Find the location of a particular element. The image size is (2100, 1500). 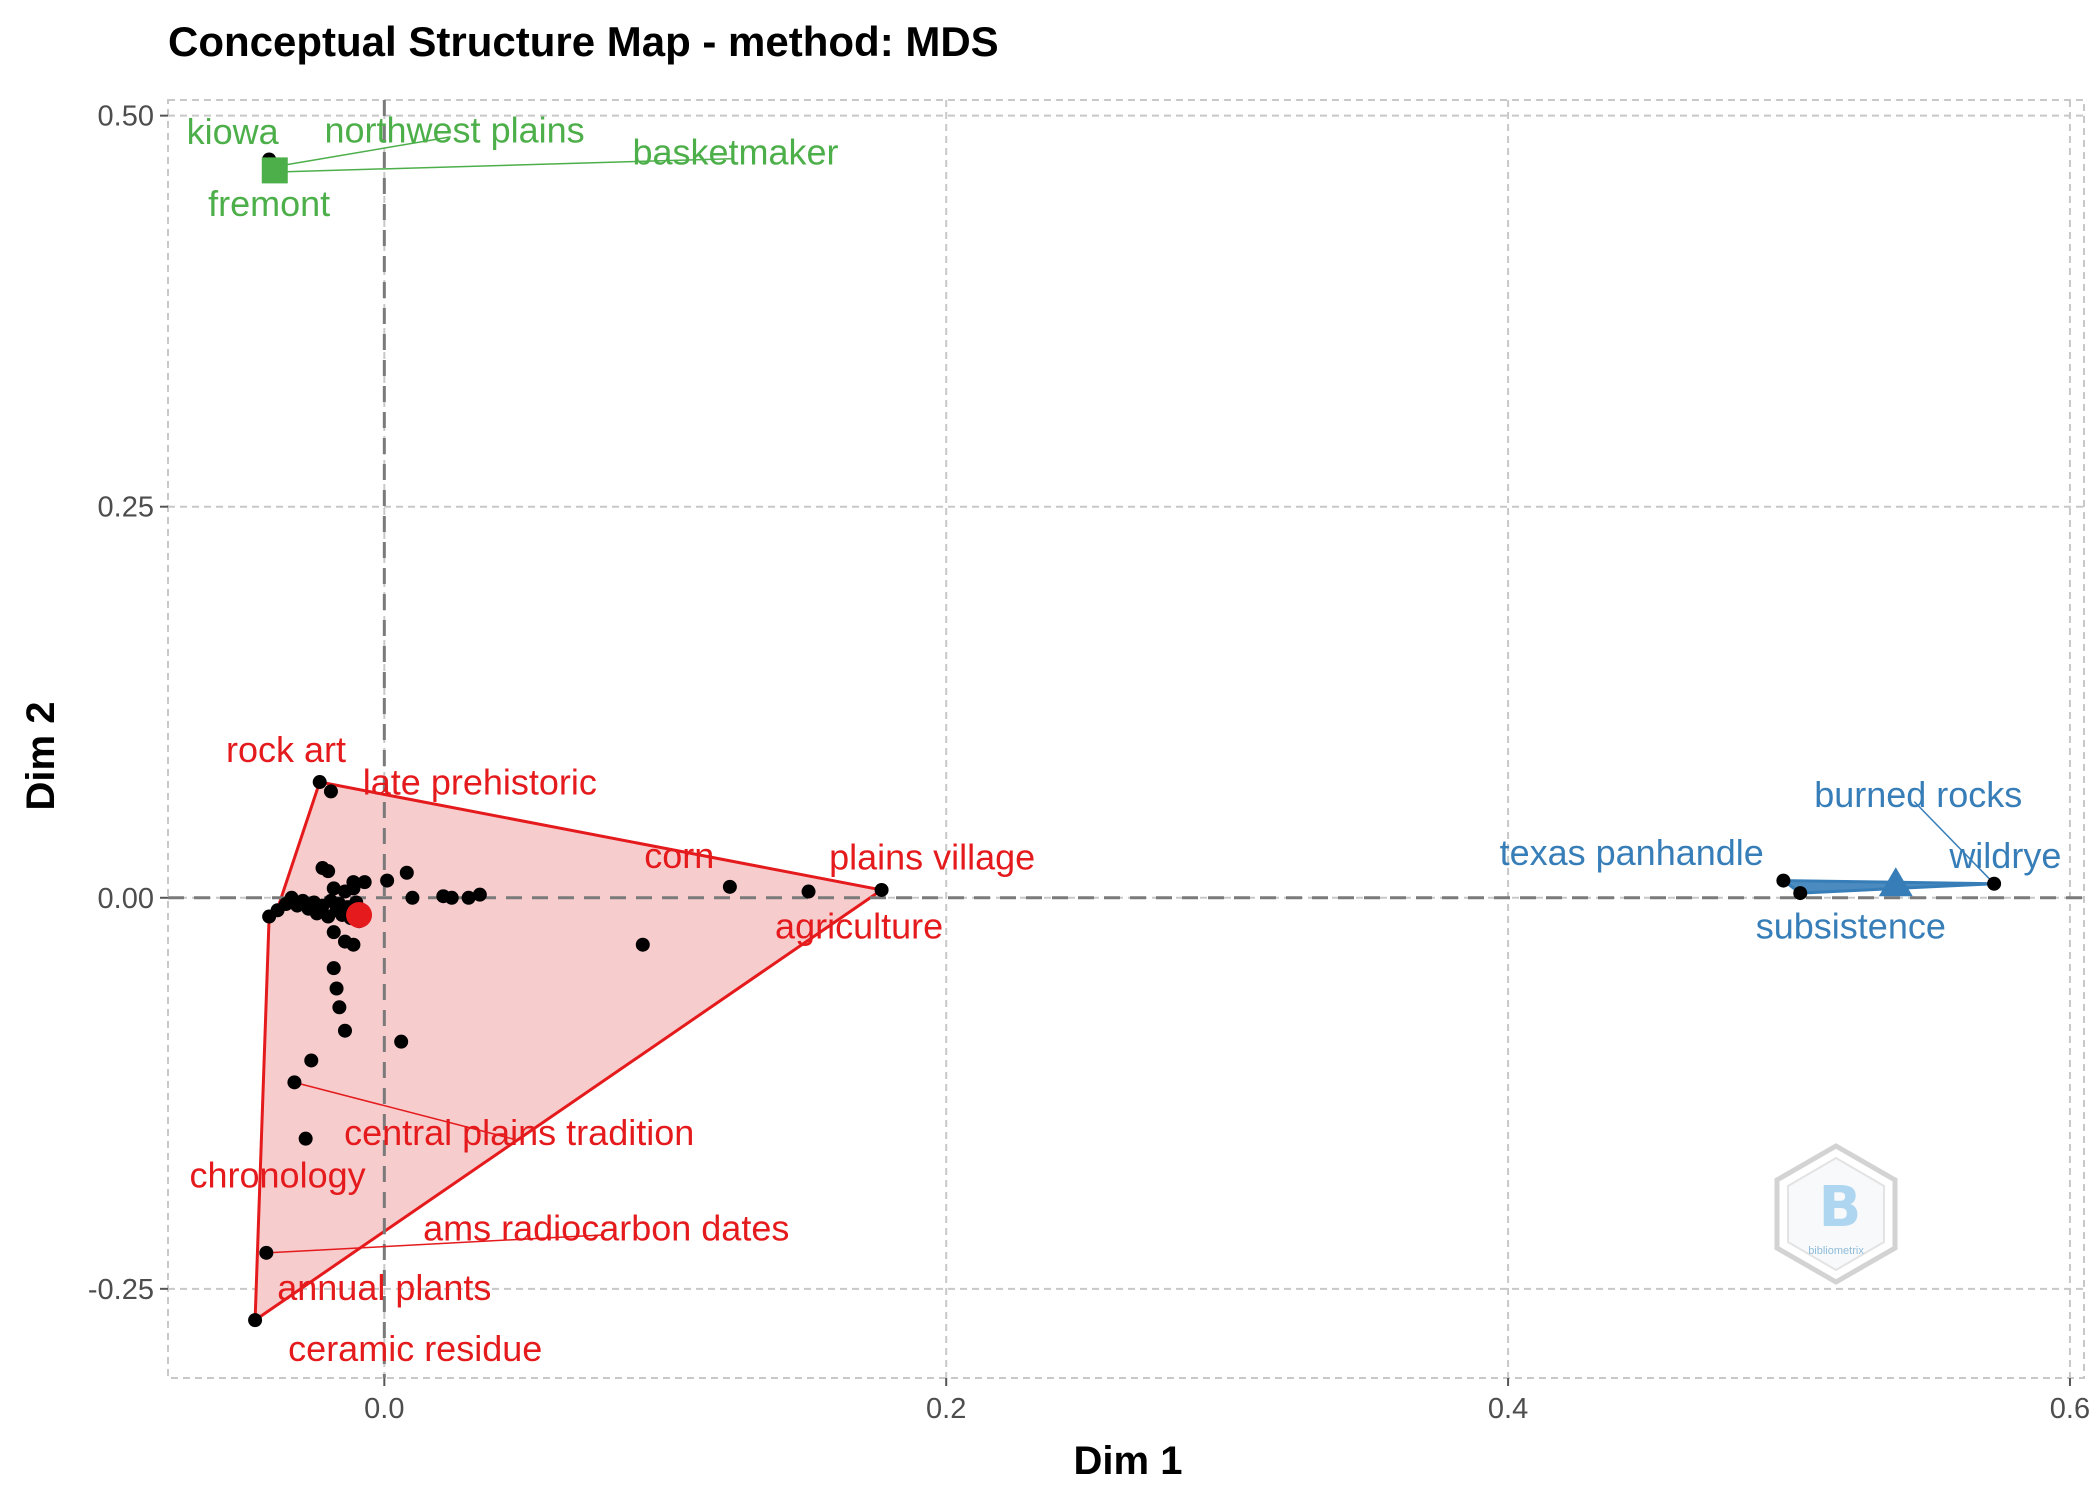

cluster-centroid-triangle is located at coordinates (1895, 882).